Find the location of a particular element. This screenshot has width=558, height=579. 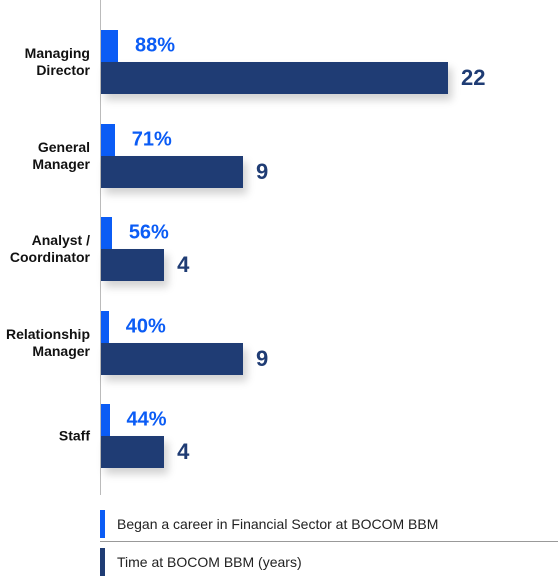

category-label: General Manager is located at coordinates (61, 155).